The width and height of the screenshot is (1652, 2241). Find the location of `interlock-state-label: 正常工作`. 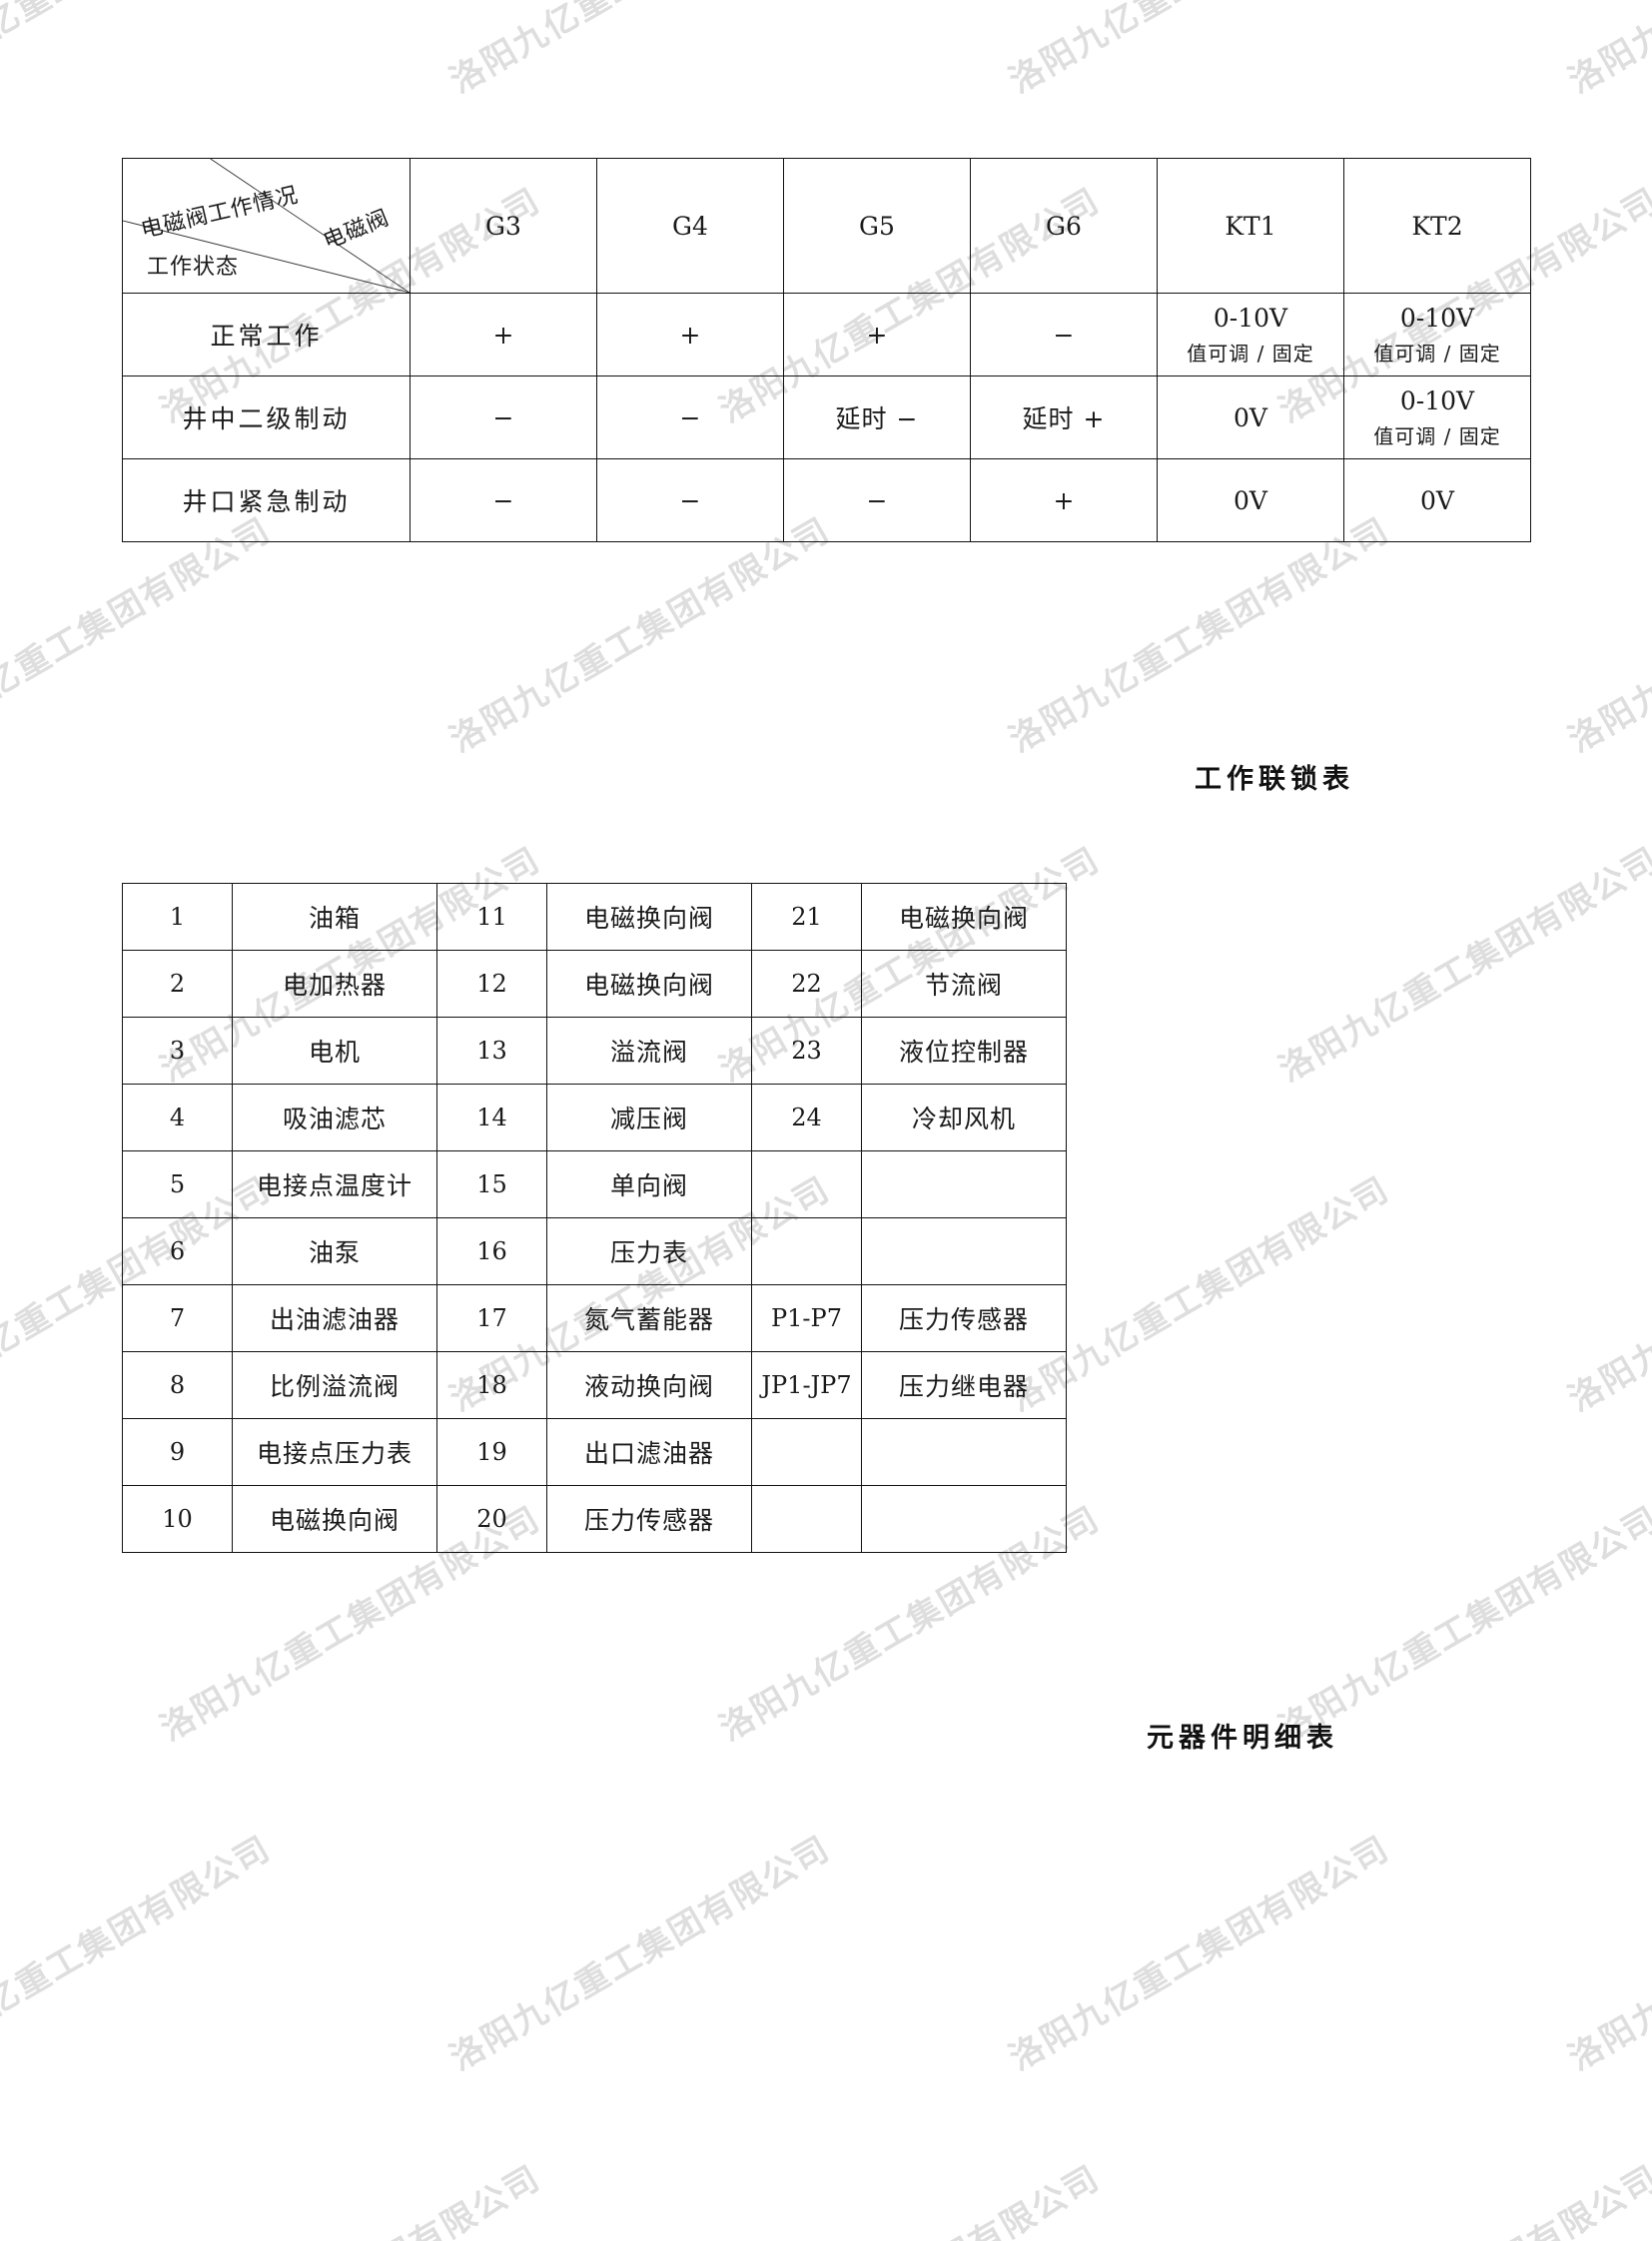

interlock-state-label: 正常工作 is located at coordinates (266, 335).